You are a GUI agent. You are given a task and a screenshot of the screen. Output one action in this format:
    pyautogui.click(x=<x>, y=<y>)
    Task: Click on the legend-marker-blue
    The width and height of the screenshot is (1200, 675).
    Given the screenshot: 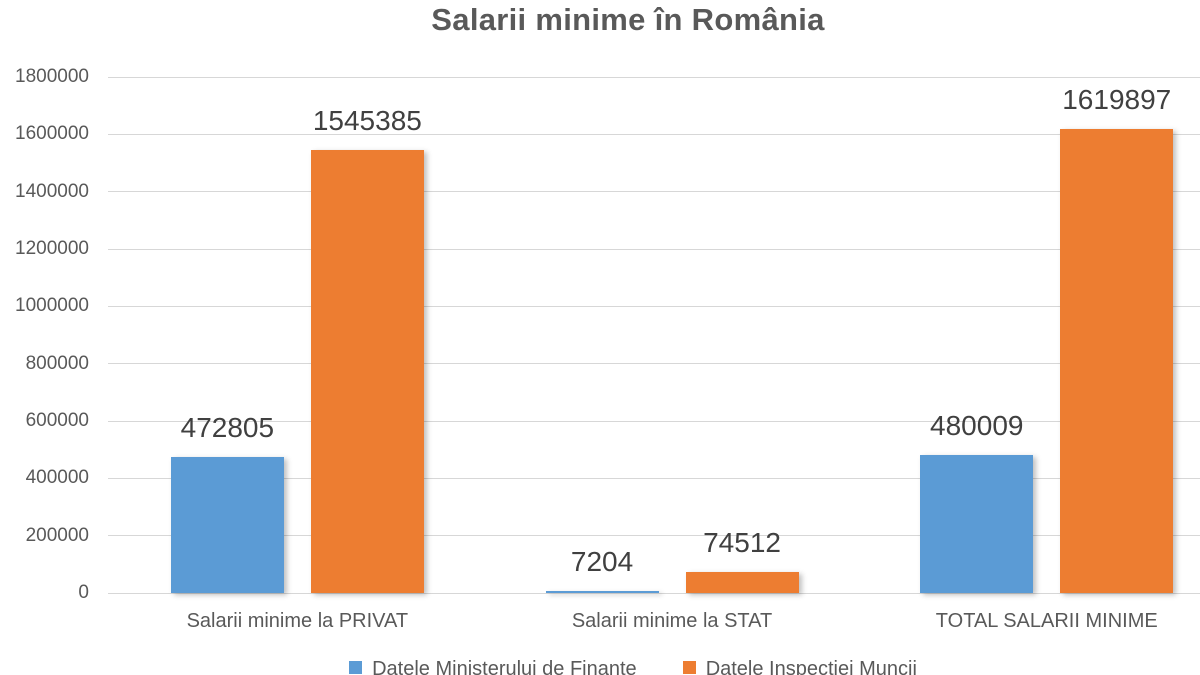 What is the action you would take?
    pyautogui.click(x=356, y=667)
    